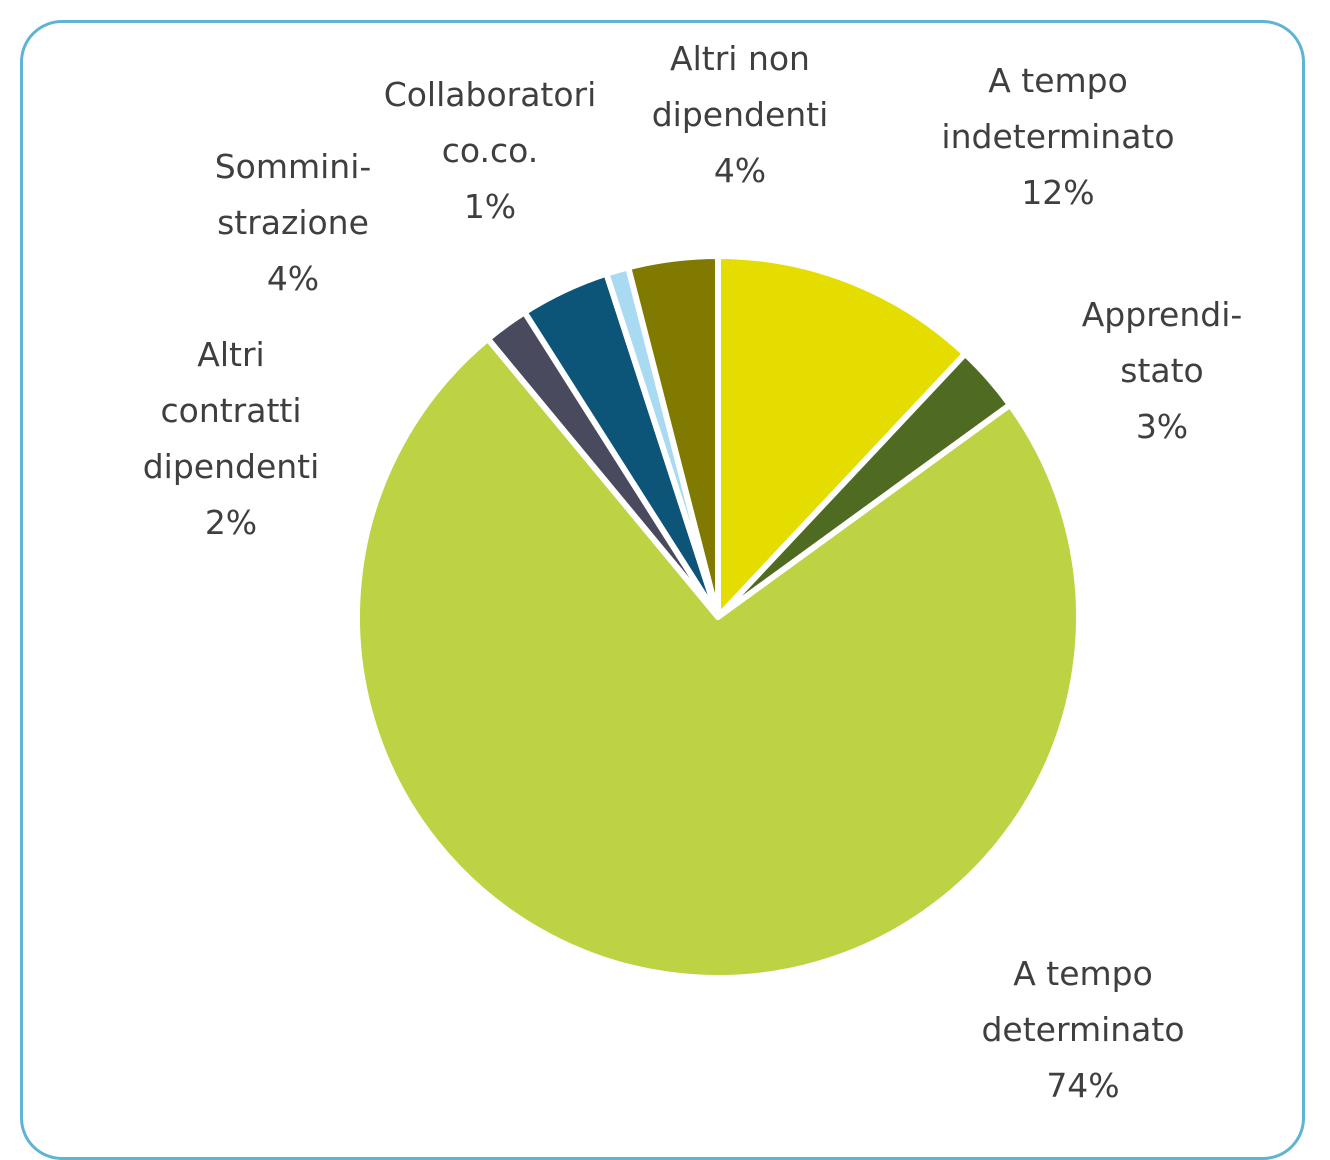 The width and height of the screenshot is (1330, 1160). Describe the element at coordinates (293, 166) in the screenshot. I see `slice-label-line: Sommini-` at that location.